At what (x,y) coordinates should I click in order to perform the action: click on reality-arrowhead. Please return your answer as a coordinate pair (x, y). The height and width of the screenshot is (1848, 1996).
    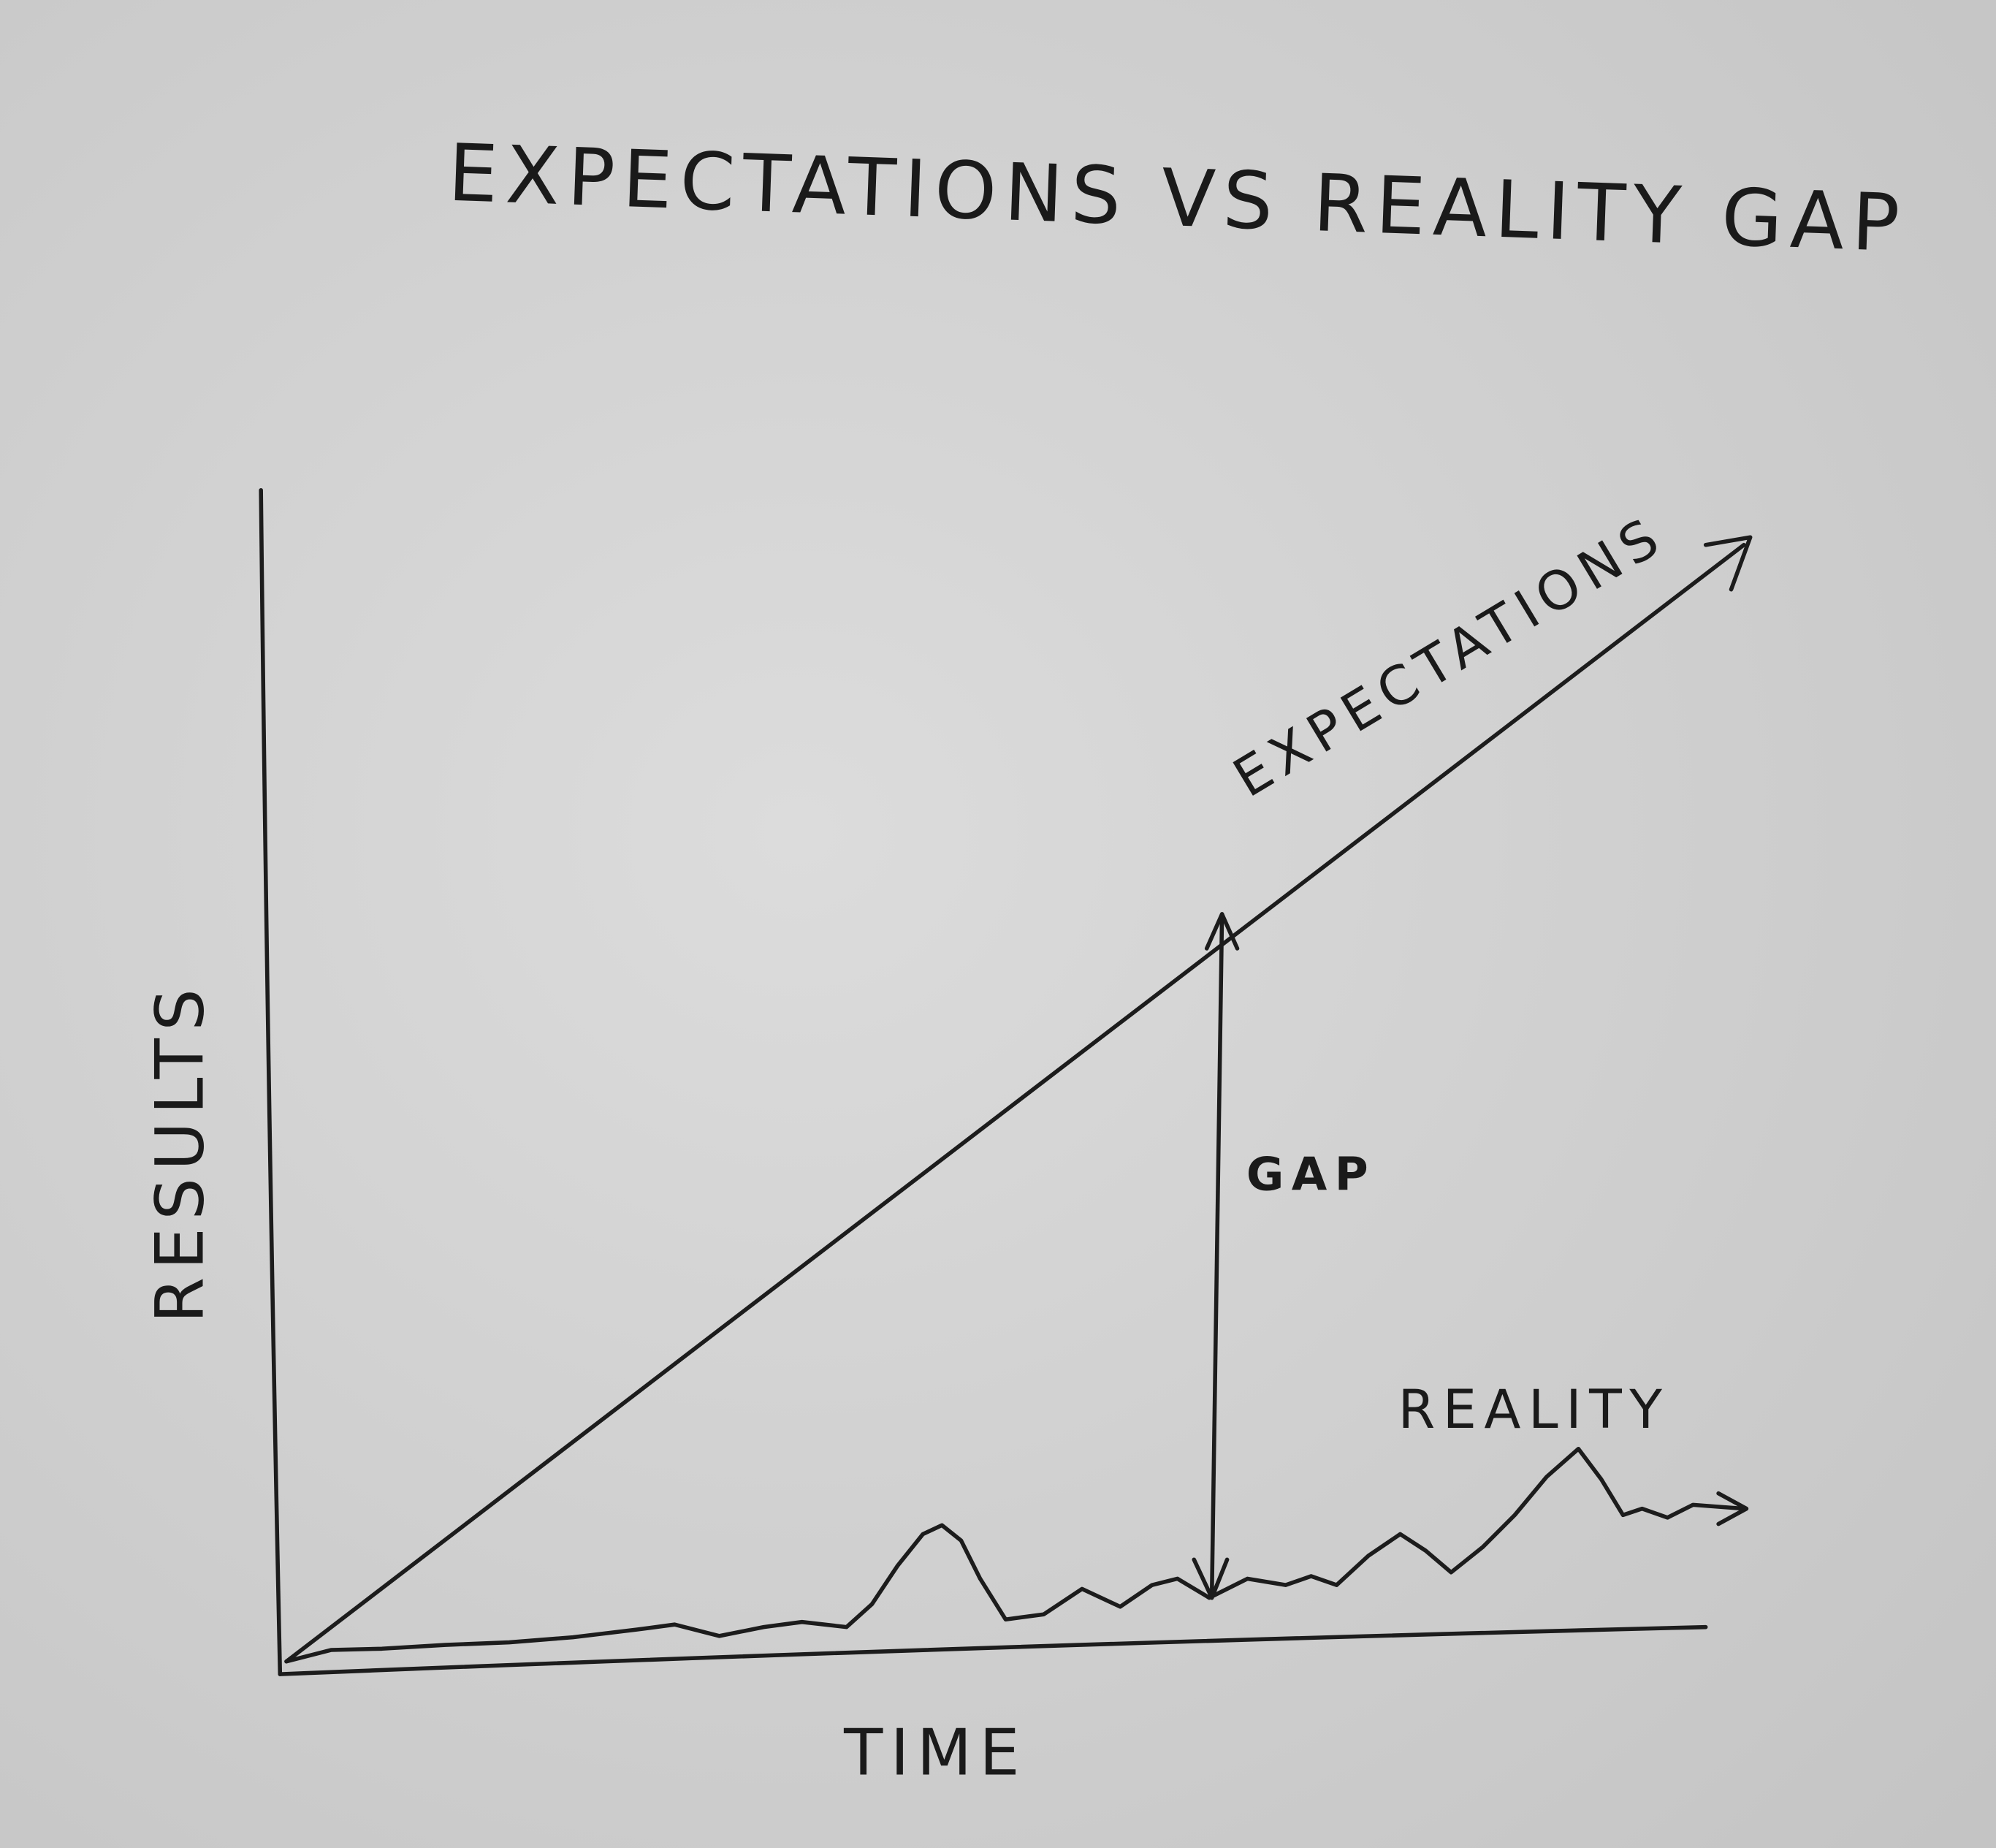
    Looking at the image, I should click on (1732, 1508).